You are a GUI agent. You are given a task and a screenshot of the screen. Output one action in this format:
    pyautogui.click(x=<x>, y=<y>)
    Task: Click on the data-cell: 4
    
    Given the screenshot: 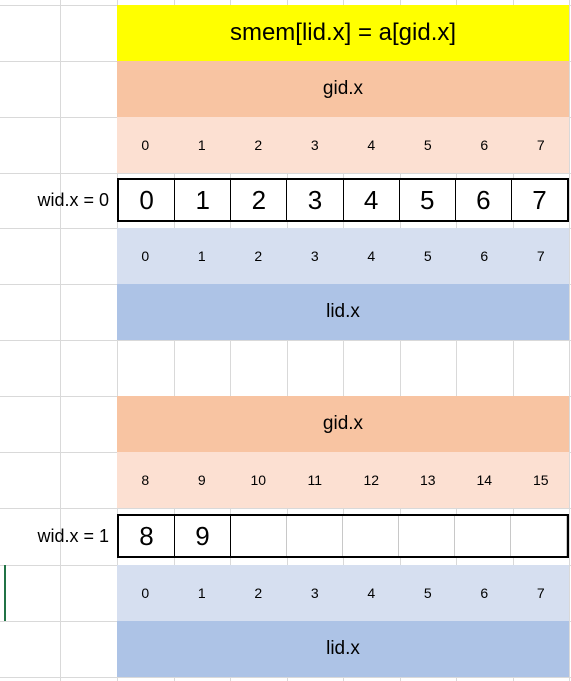 What is the action you would take?
    pyautogui.click(x=372, y=200)
    